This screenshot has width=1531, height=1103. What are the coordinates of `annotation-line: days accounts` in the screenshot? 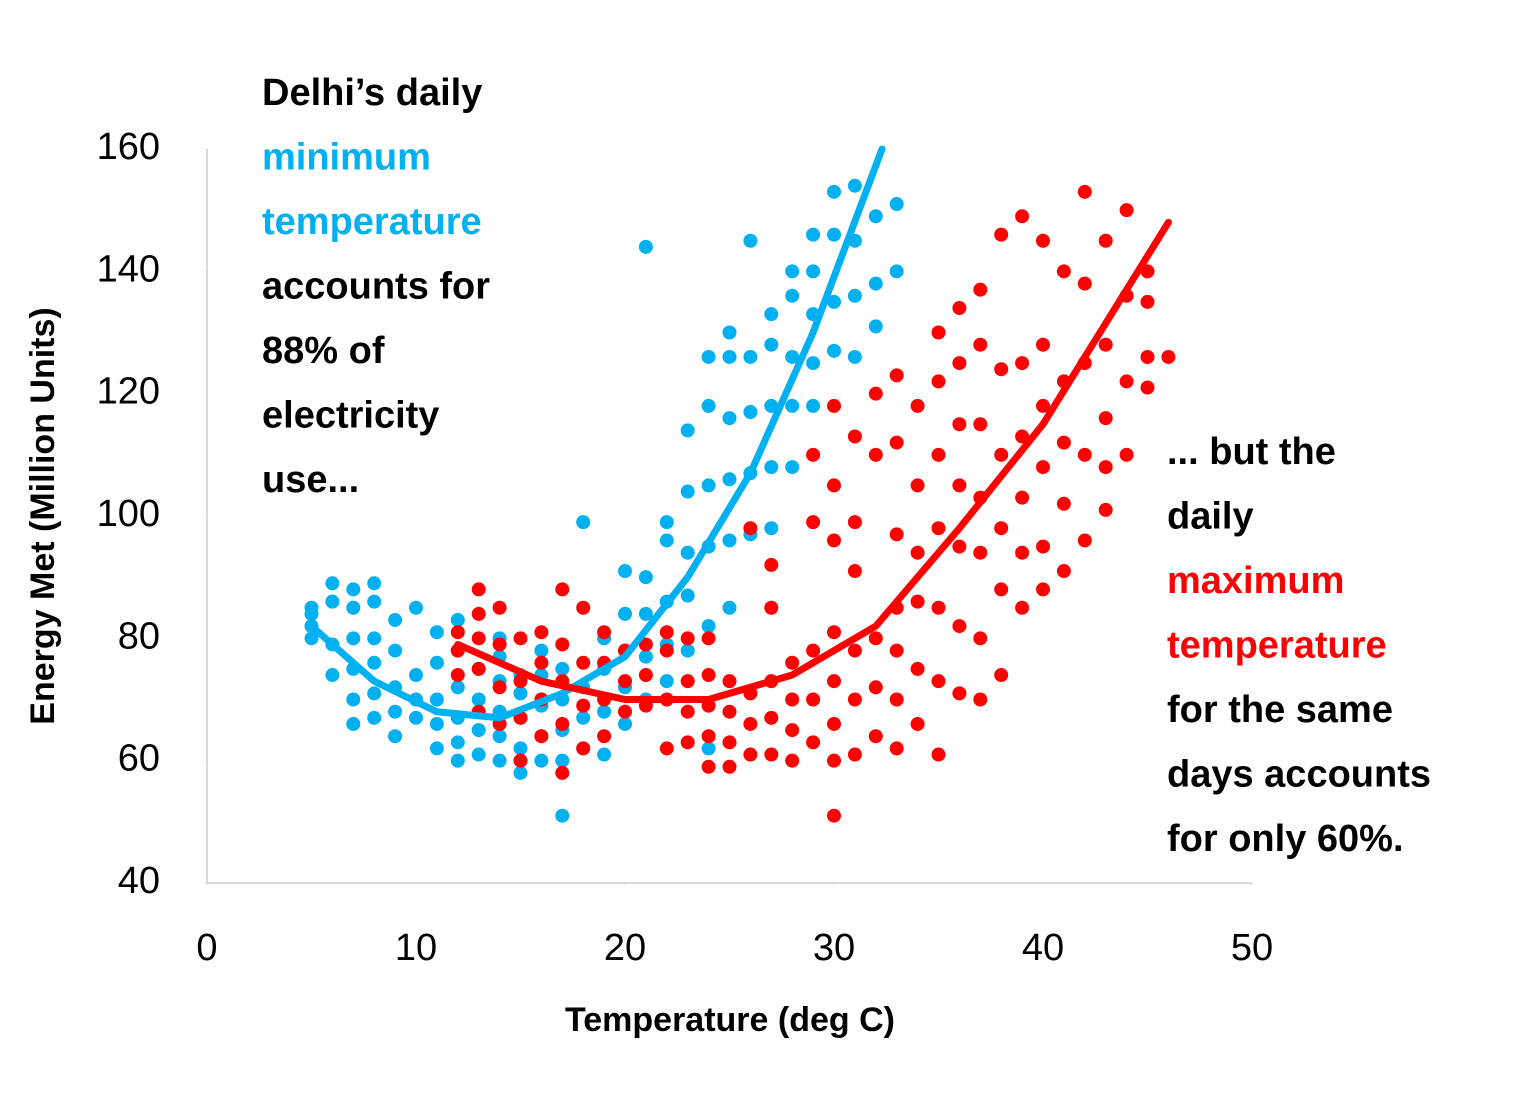 It's located at (1299, 775).